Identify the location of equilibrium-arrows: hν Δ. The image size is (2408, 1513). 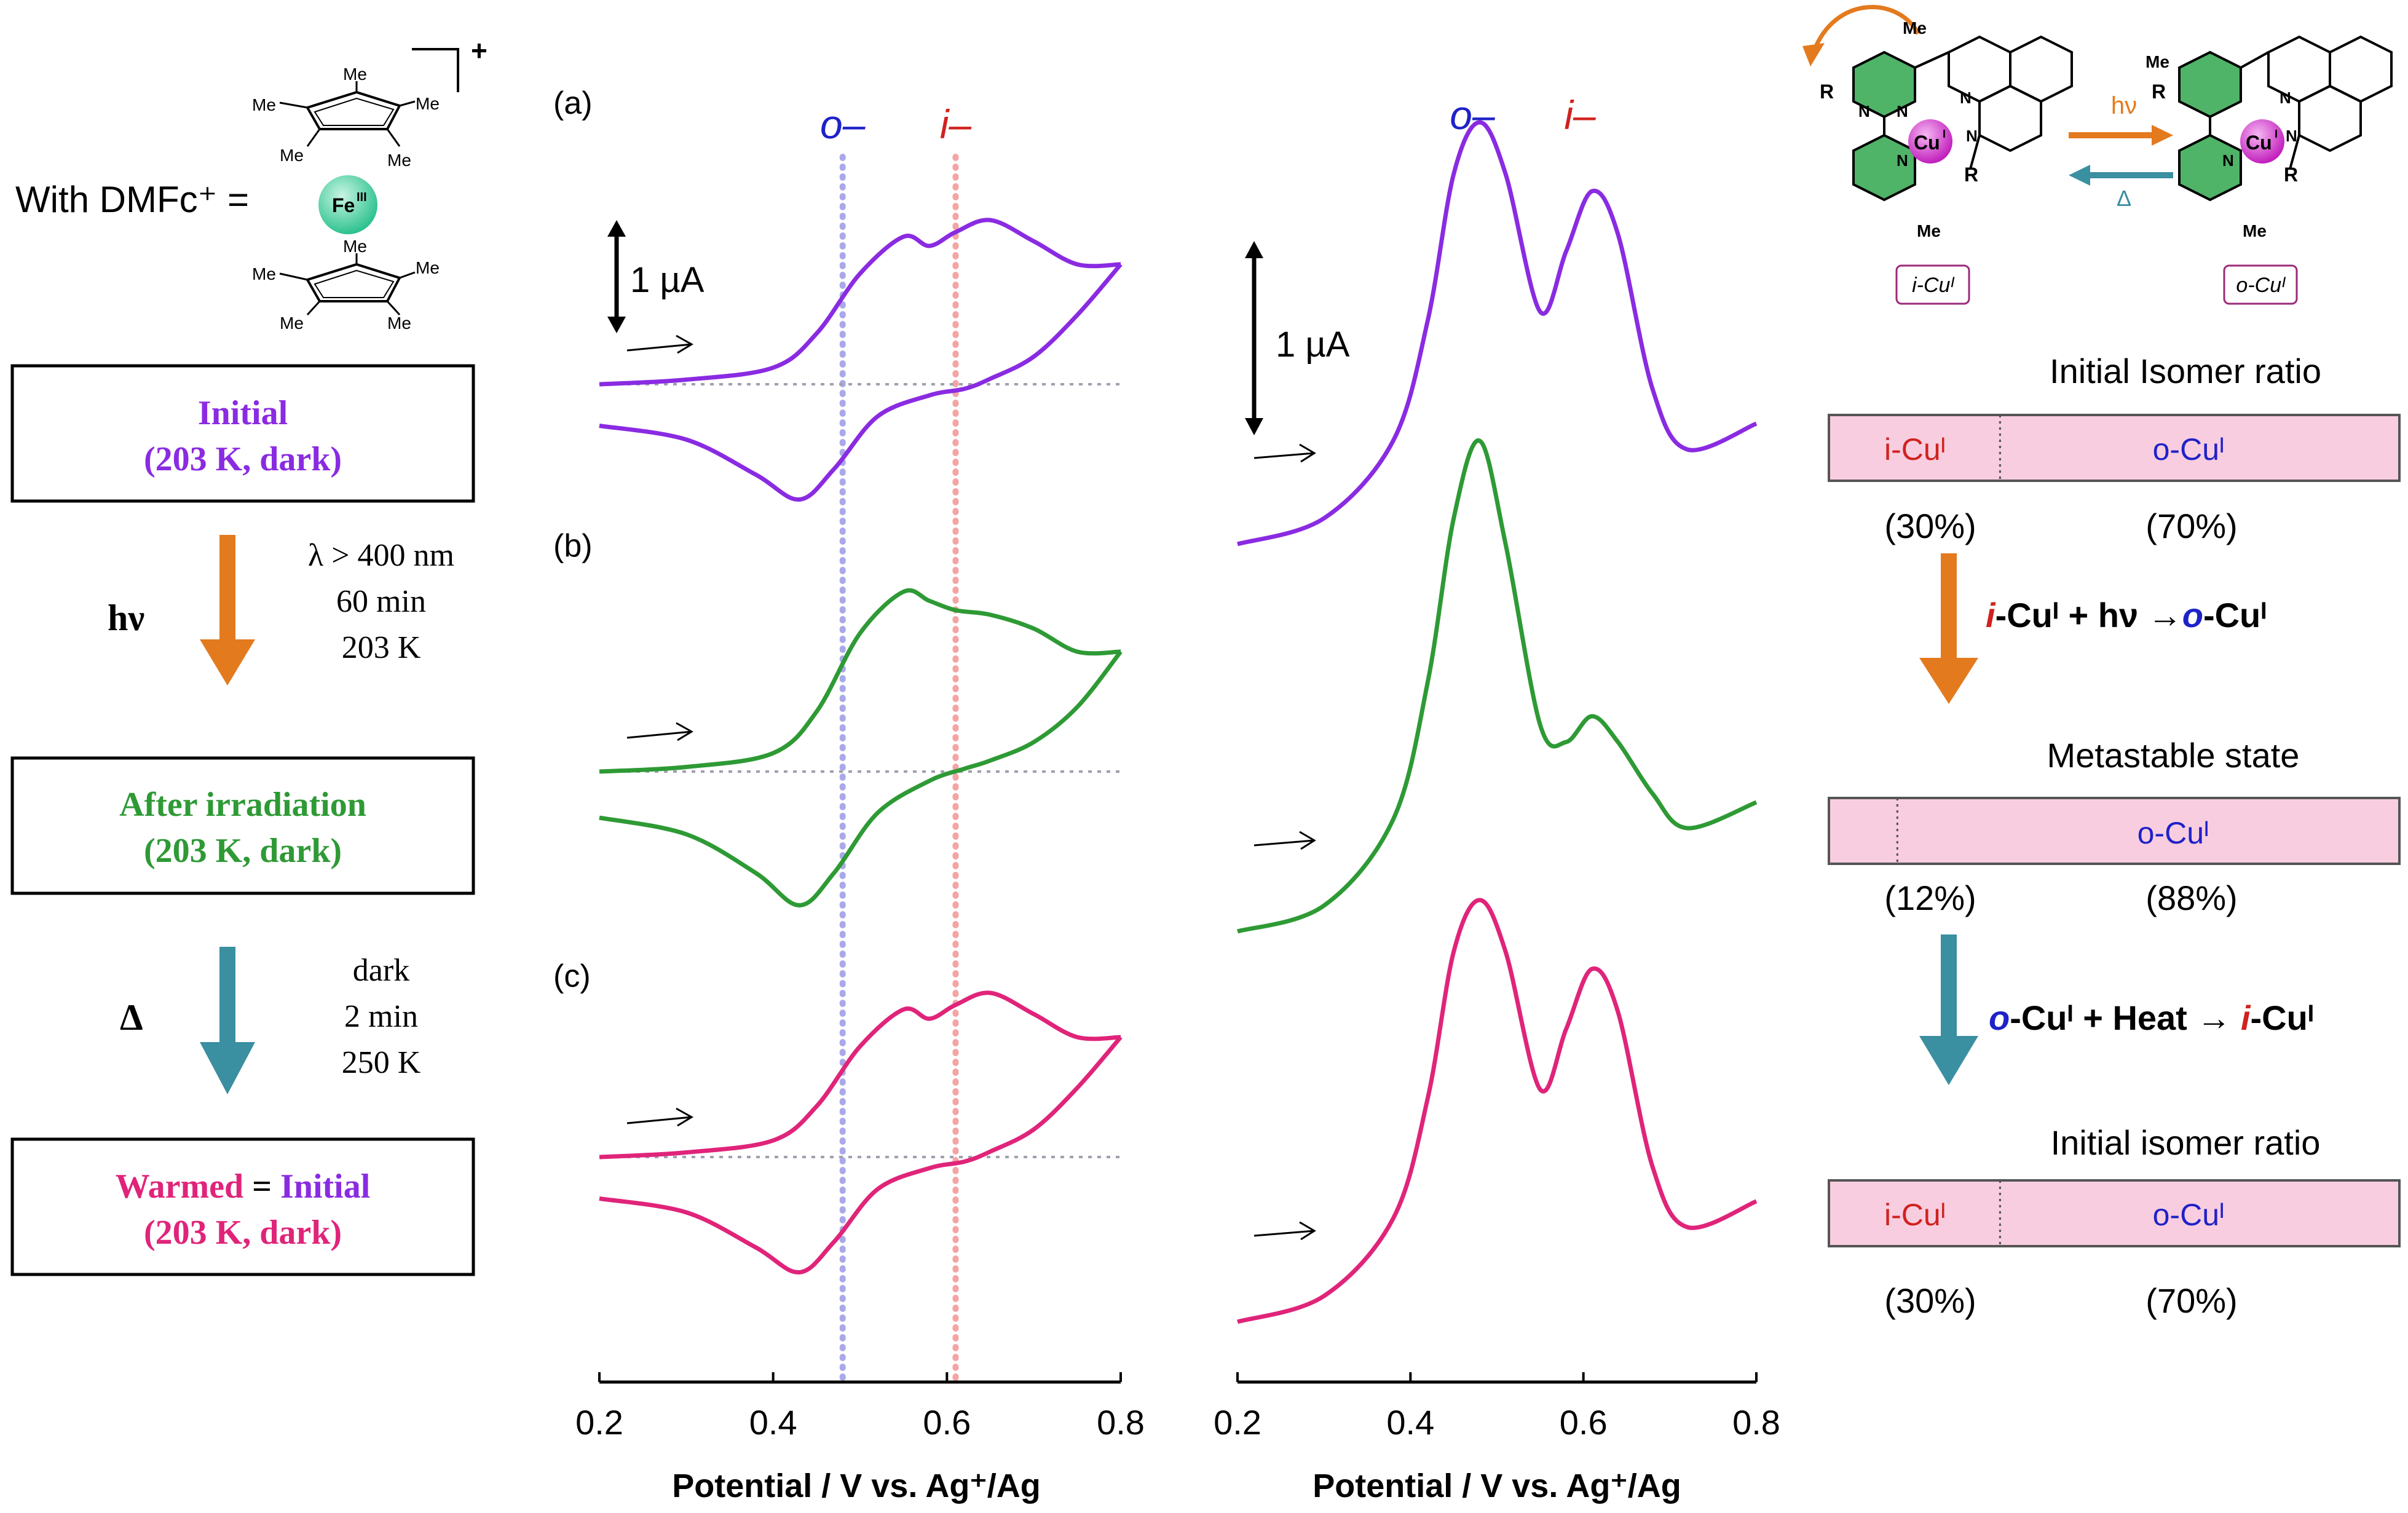
(2121, 151).